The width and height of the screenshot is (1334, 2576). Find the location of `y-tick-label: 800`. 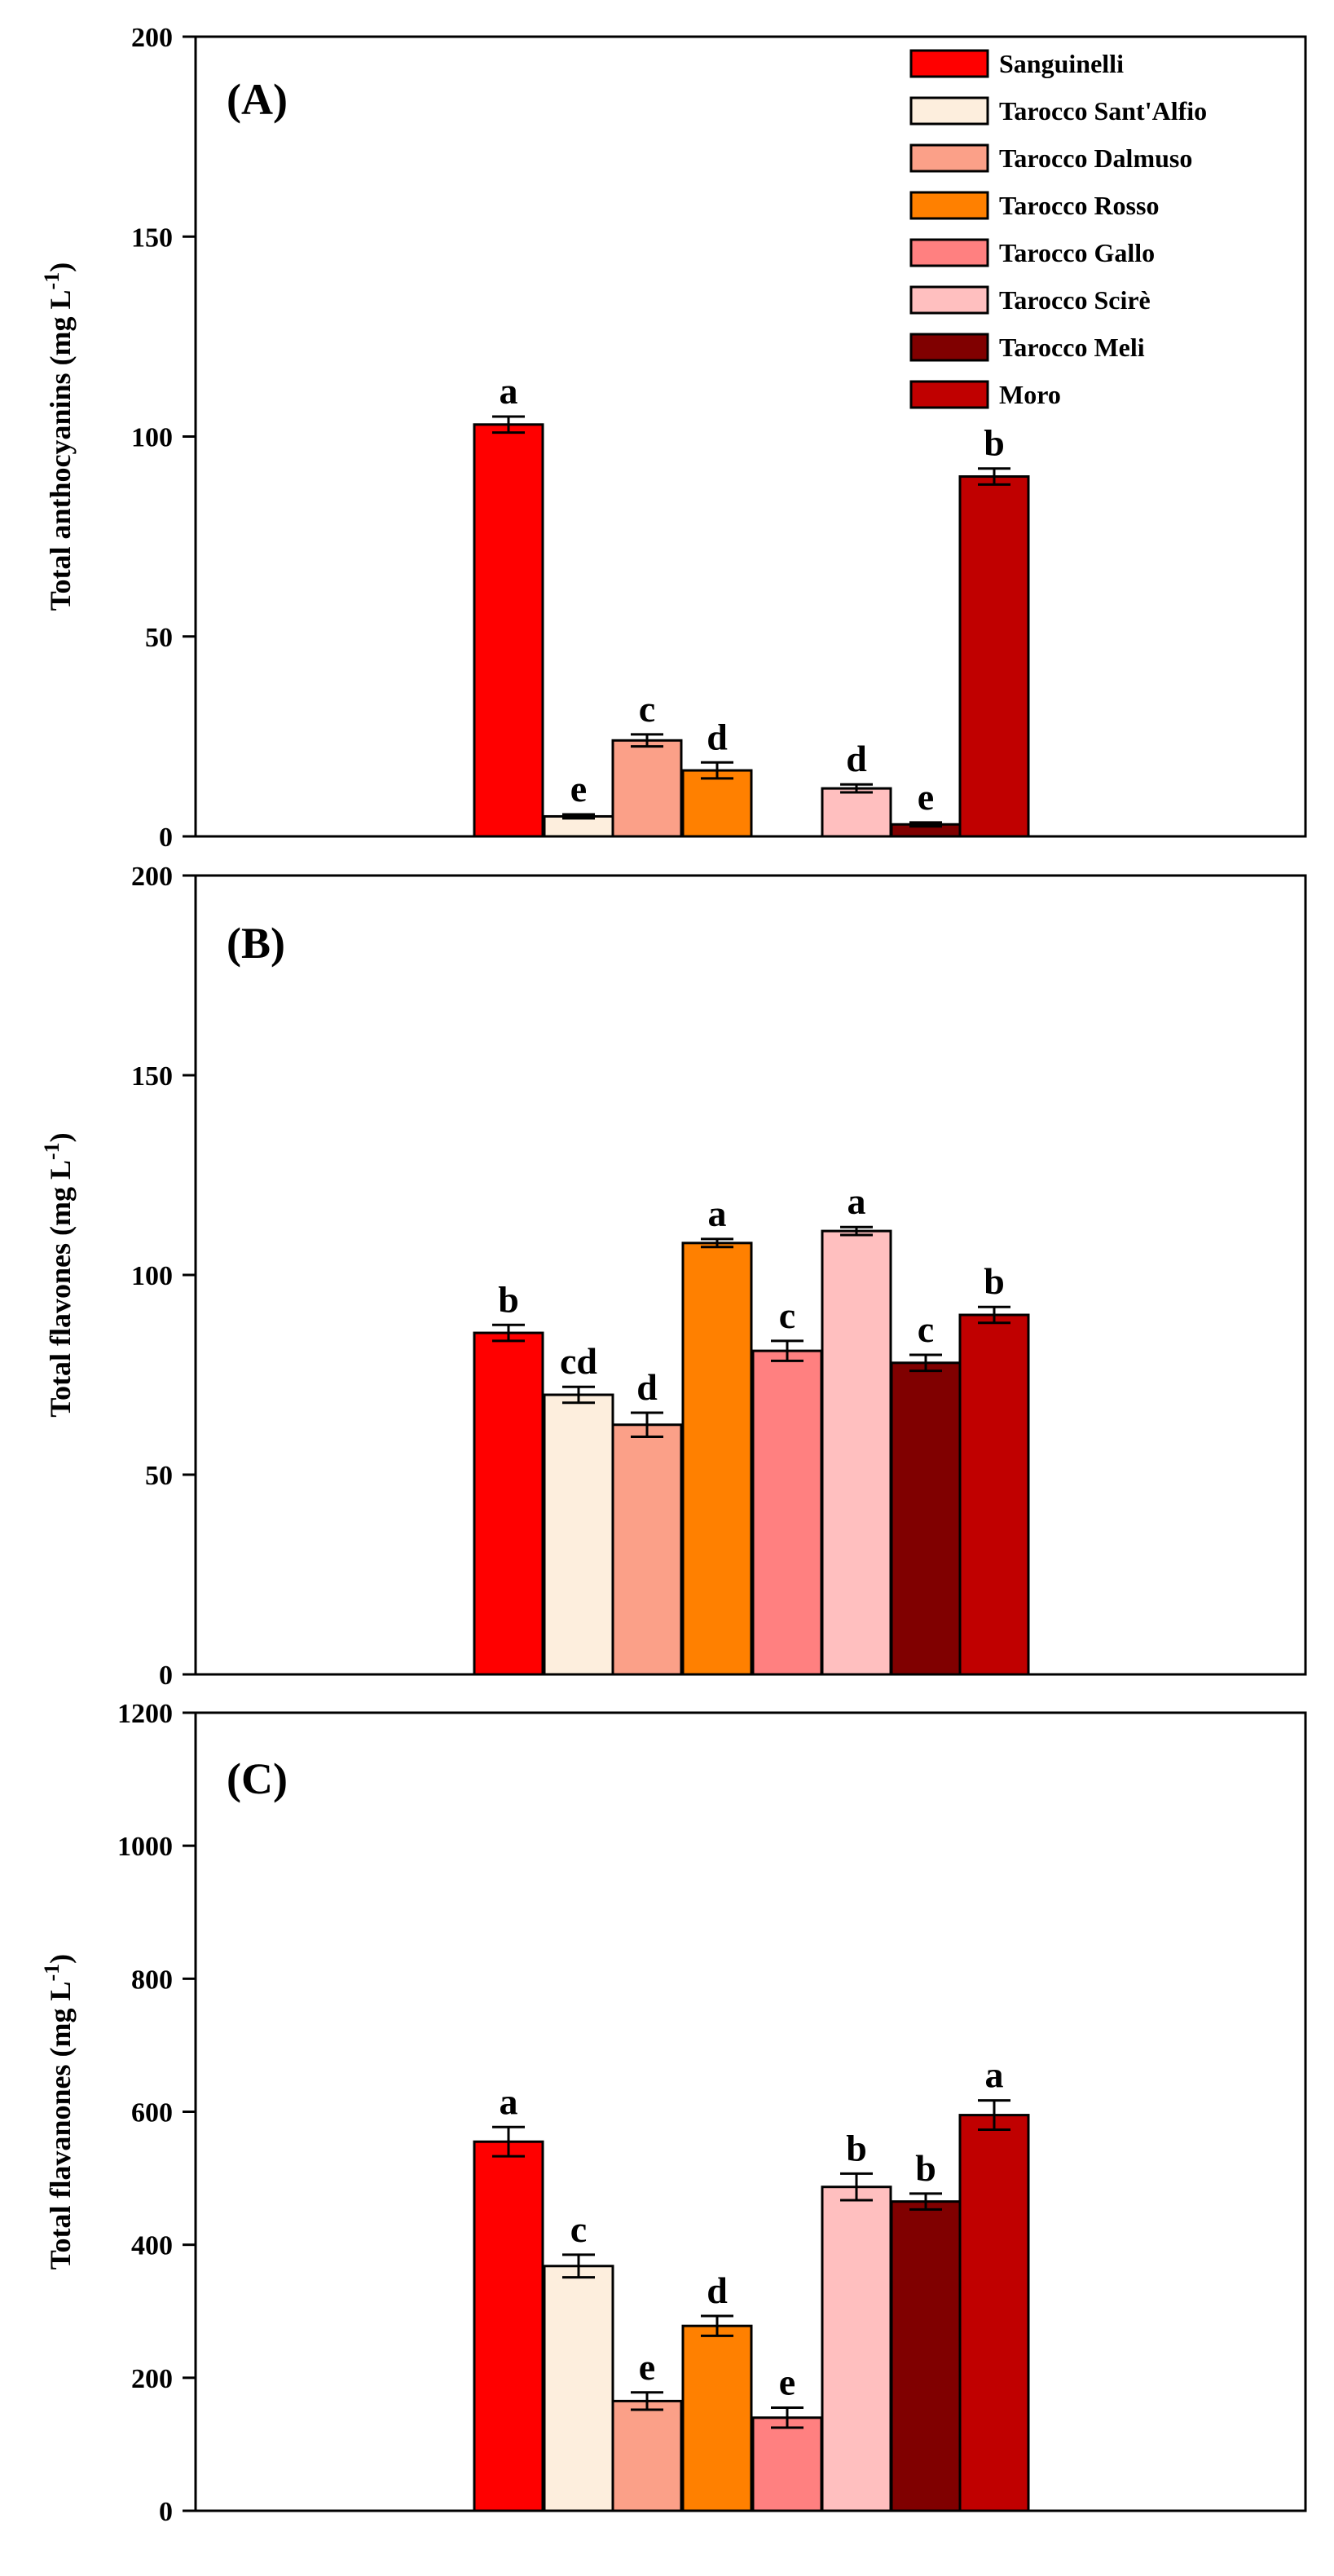

y-tick-label: 800 is located at coordinates (152, 1980).